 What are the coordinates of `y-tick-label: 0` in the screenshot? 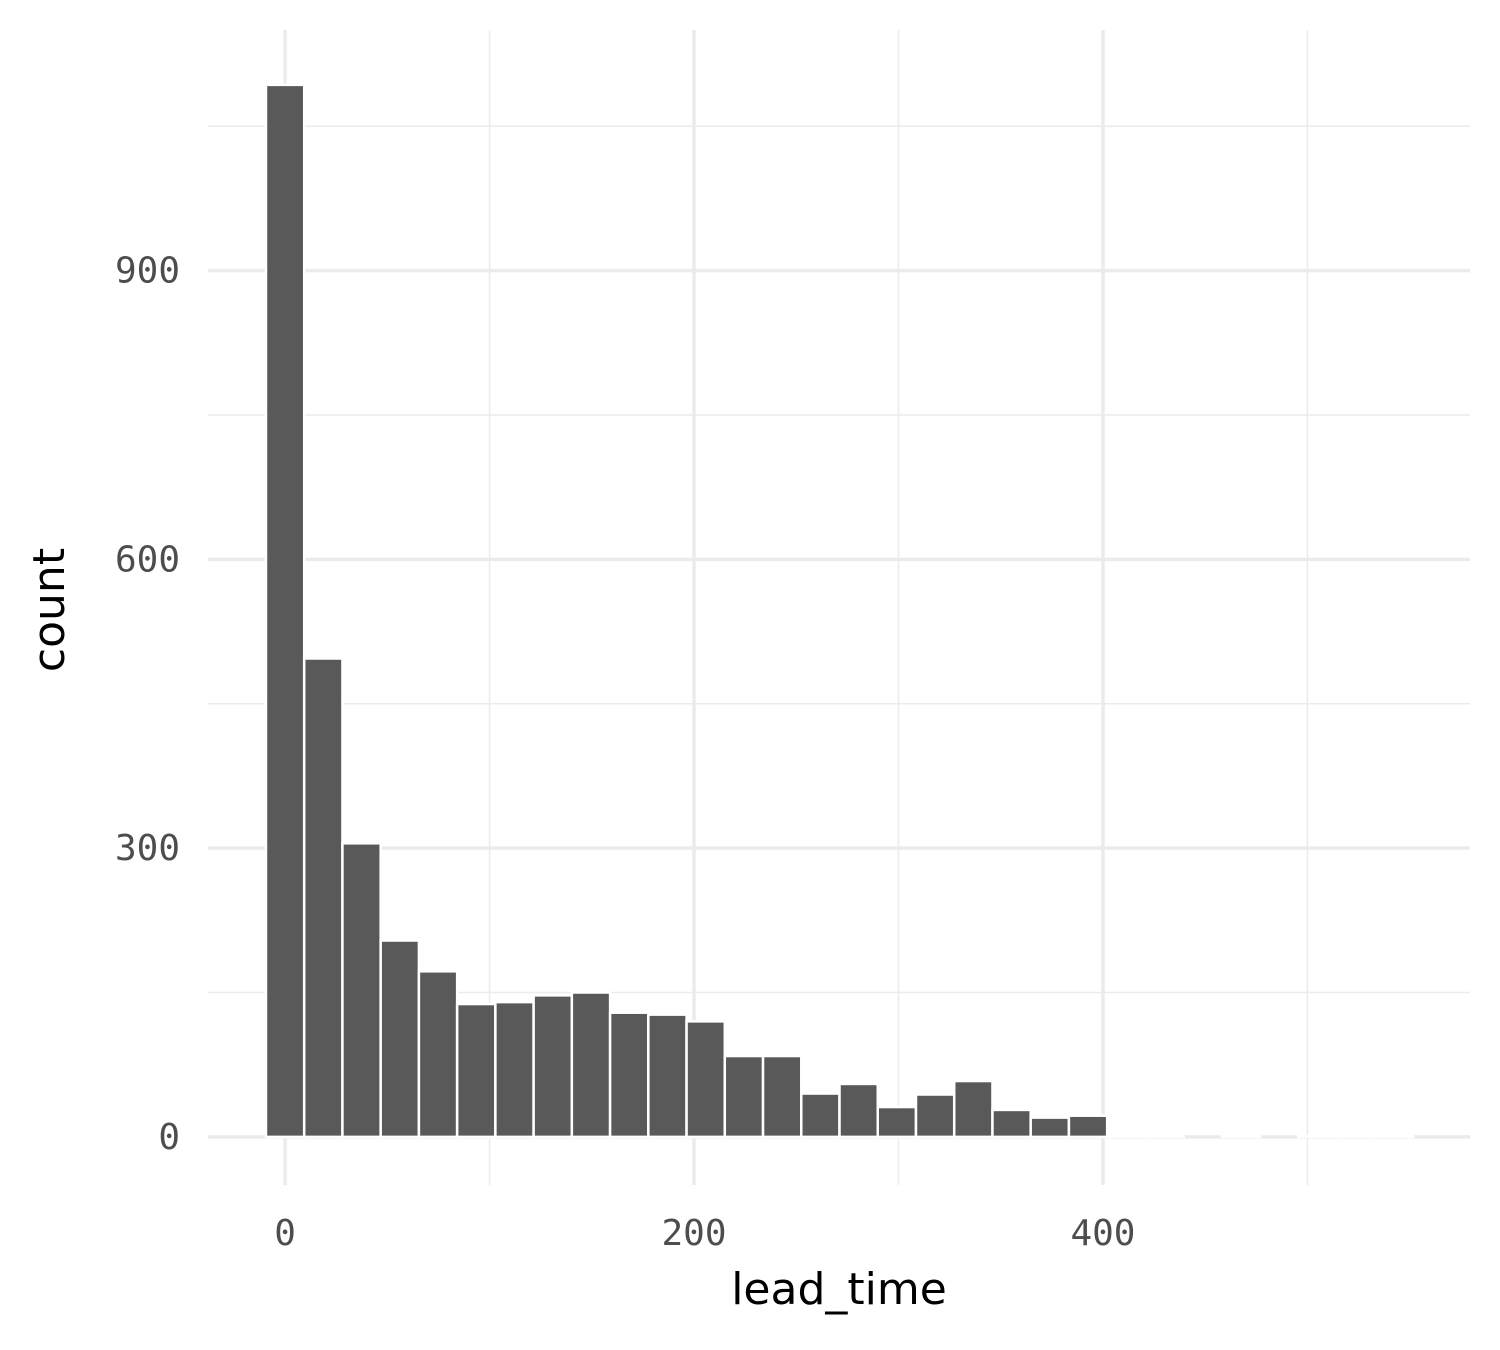 It's located at (169, 1137).